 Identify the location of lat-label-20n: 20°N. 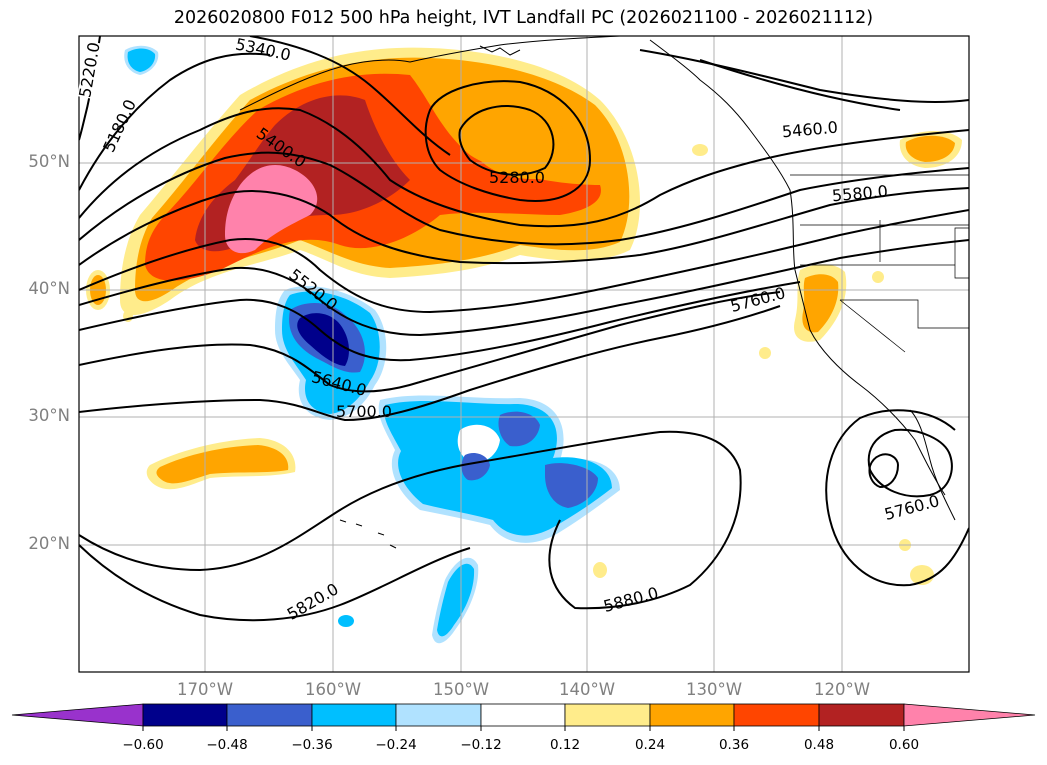
(49, 543).